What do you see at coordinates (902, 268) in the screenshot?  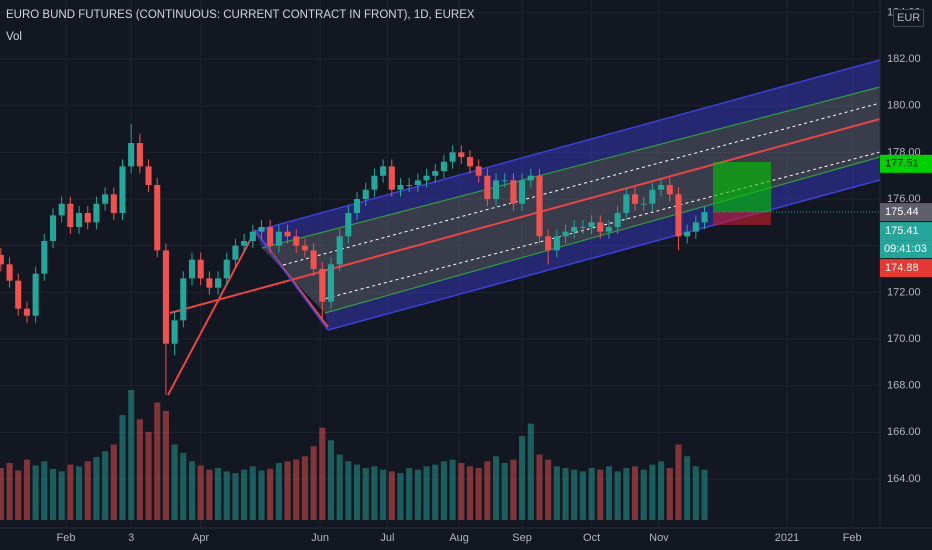 I see `price-label: 174.88` at bounding box center [902, 268].